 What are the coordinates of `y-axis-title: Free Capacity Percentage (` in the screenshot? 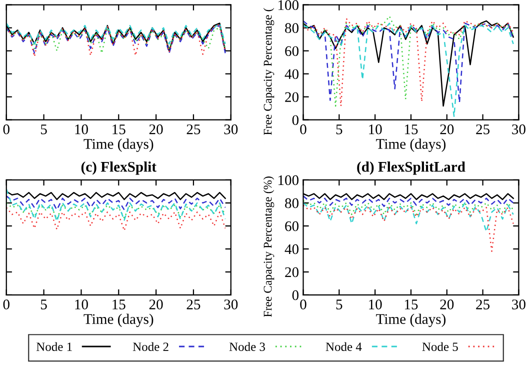 It's located at (268, 71).